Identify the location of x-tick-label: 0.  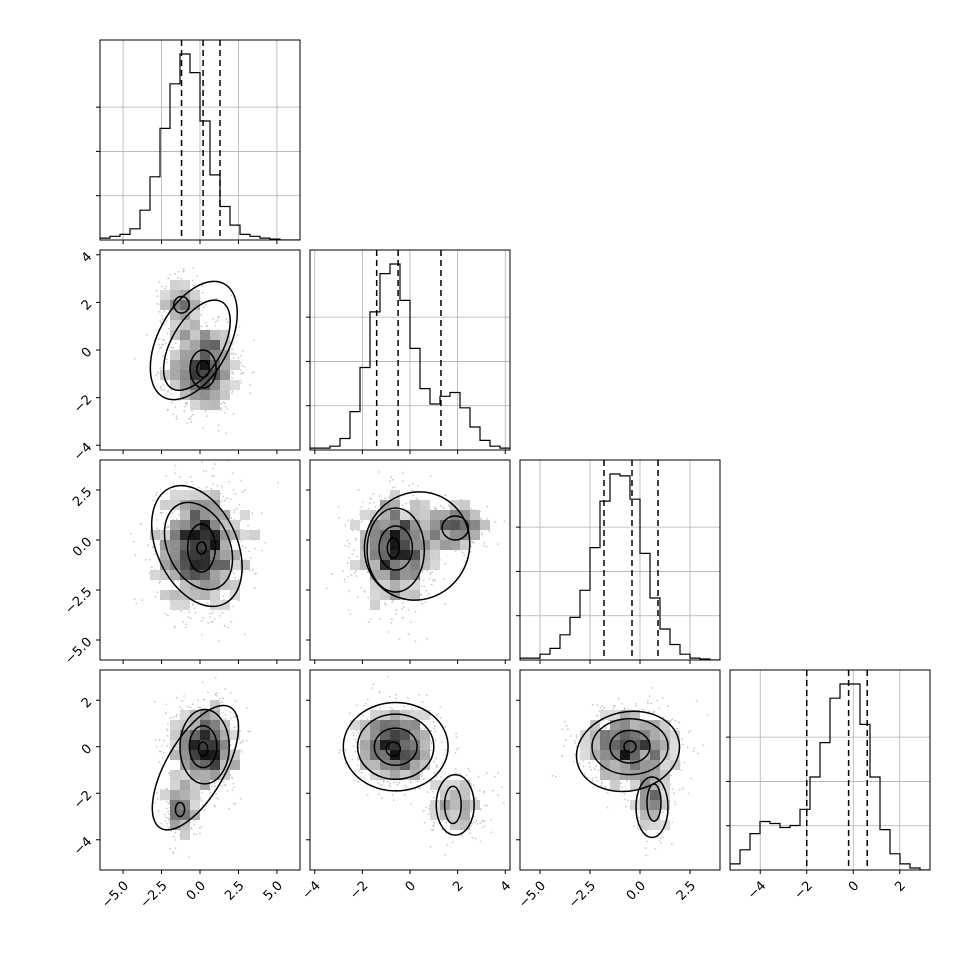
(854, 886).